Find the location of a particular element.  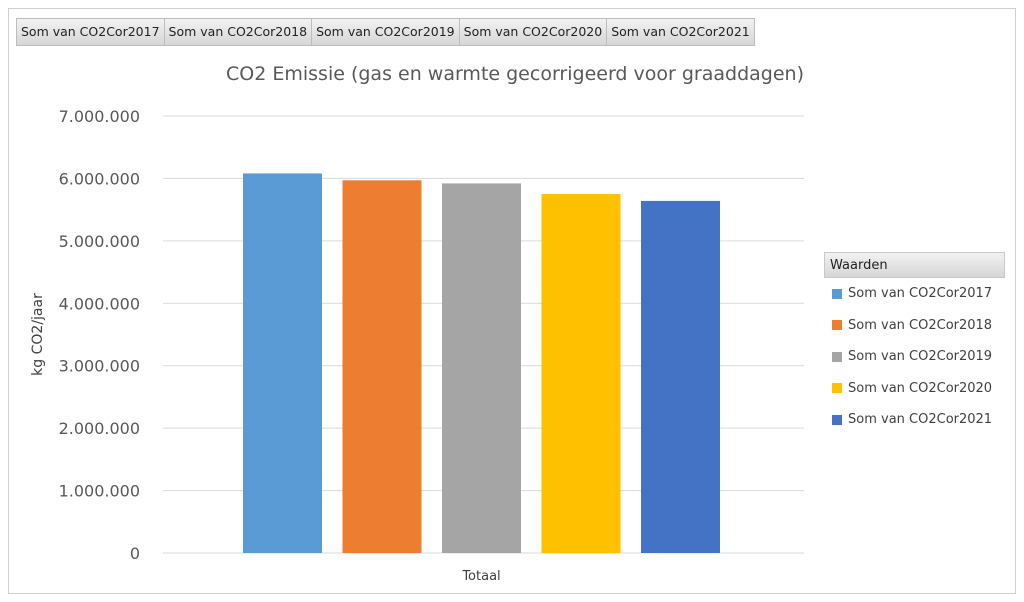

legend-swatch-2018 is located at coordinates (837, 325).